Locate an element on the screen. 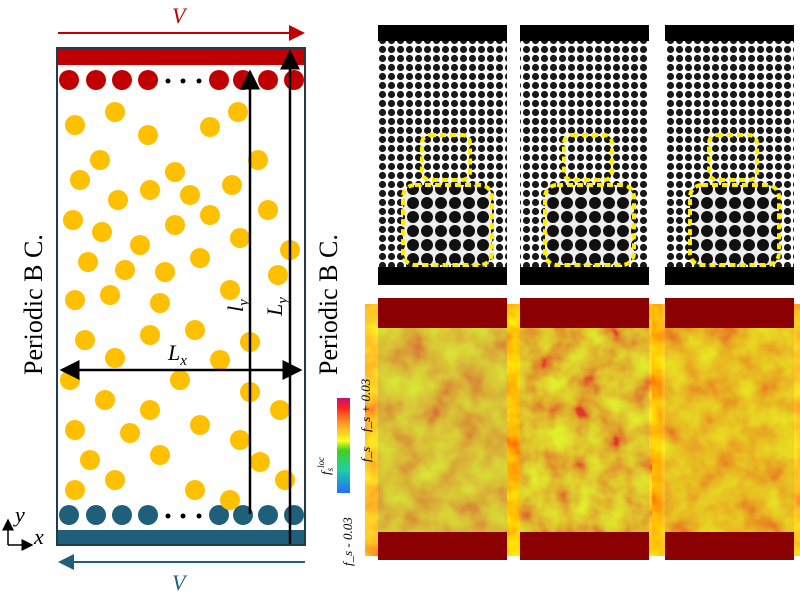 This screenshot has width=800, height=597. x-axis-label: x is located at coordinates (38, 536).